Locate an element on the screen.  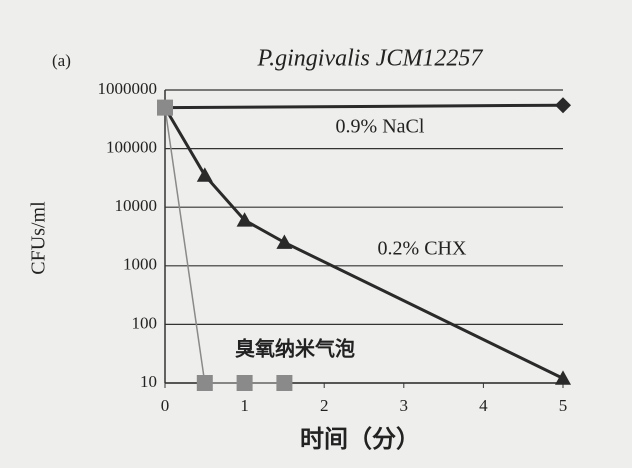
x-tick-label: 5 is located at coordinates (563, 405).